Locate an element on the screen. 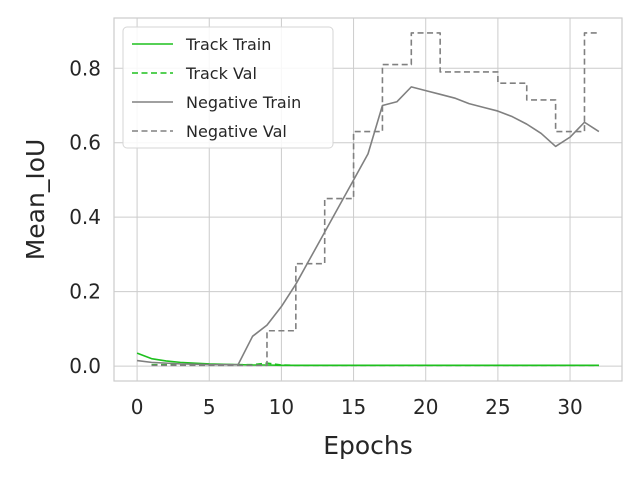 This screenshot has width=640, height=480. y-tick-label-4: 0.8 is located at coordinates (85, 68).